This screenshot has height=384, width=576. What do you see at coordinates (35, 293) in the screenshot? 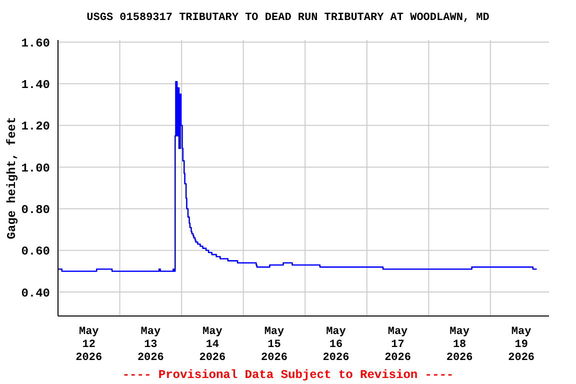
I see `y-tick-label: 0.40` at bounding box center [35, 293].